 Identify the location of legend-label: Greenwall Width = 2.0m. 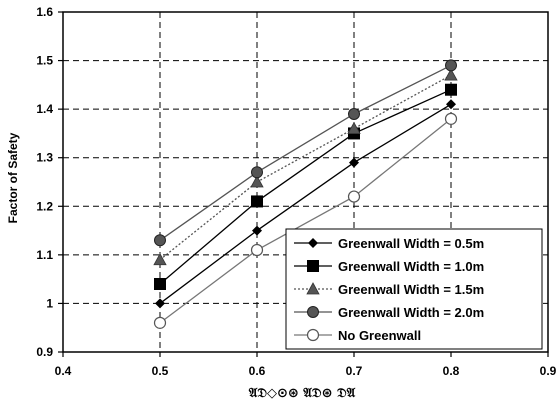
(411, 312).